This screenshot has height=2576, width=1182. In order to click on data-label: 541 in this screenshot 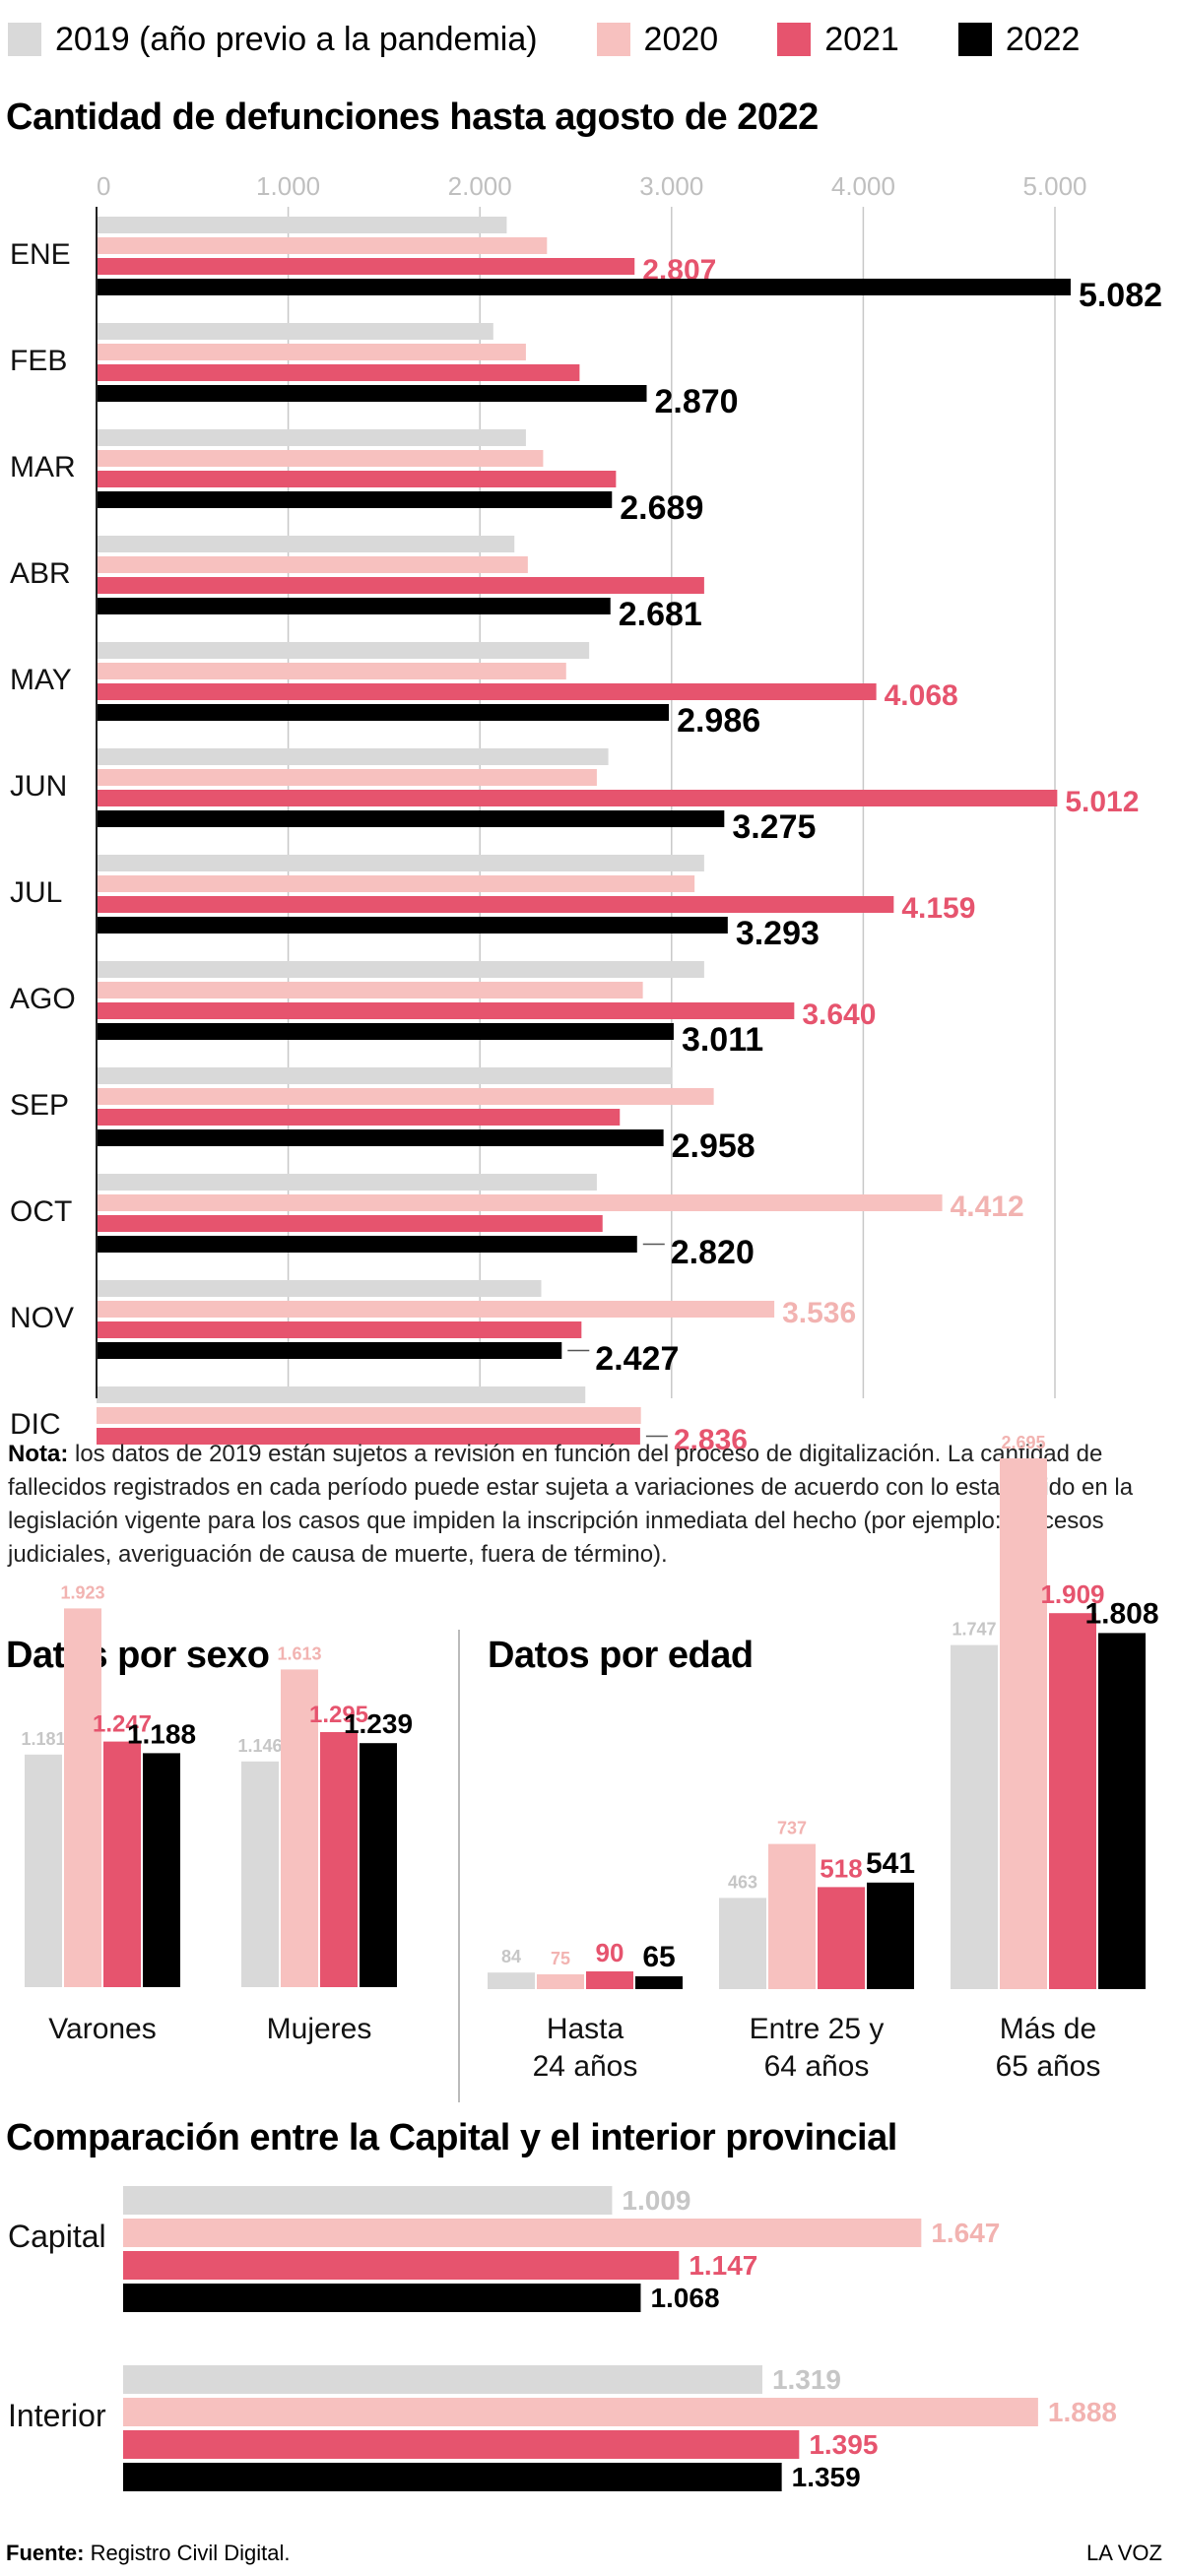, I will do `click(890, 1863)`.